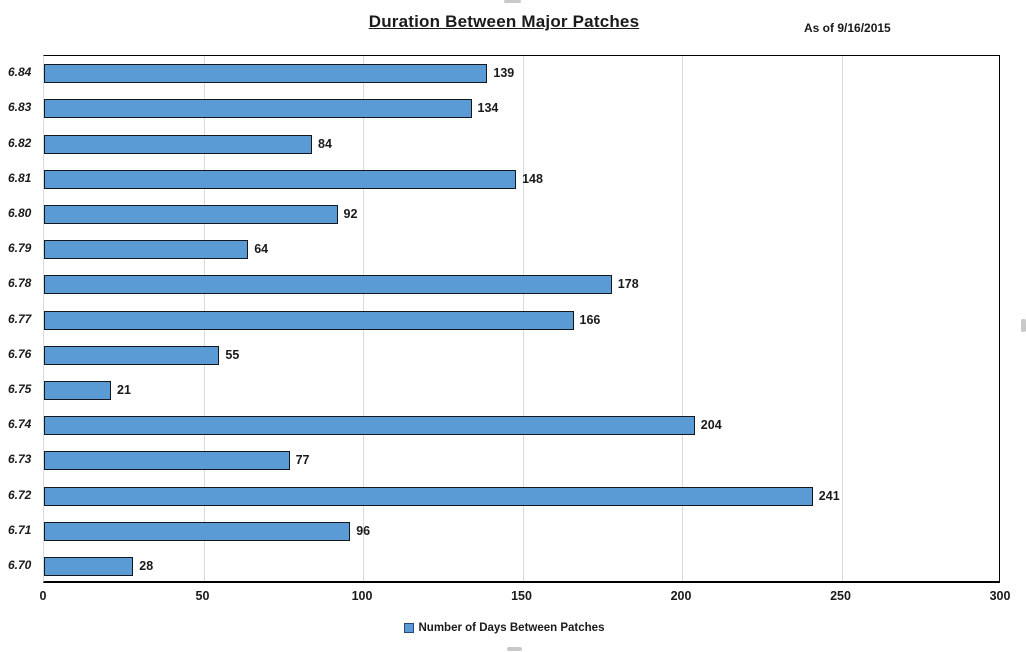 The width and height of the screenshot is (1026, 652). Describe the element at coordinates (302, 460) in the screenshot. I see `data-label-6.73: 77` at that location.